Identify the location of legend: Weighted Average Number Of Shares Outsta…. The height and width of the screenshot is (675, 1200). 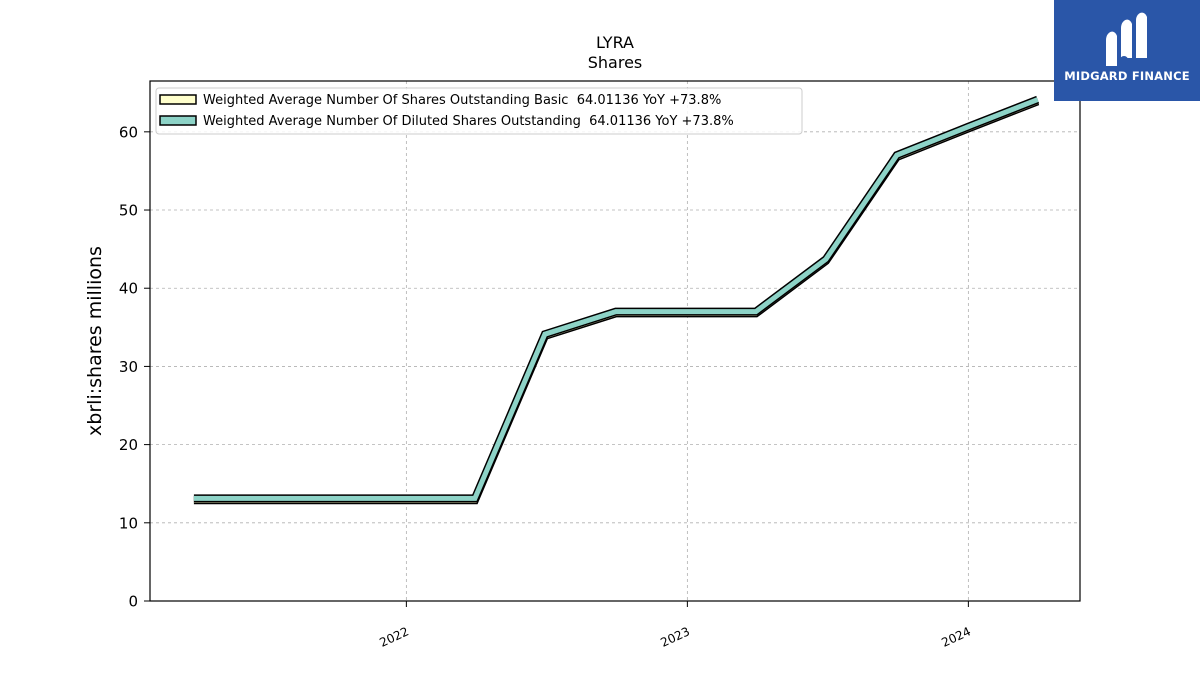
(479, 111).